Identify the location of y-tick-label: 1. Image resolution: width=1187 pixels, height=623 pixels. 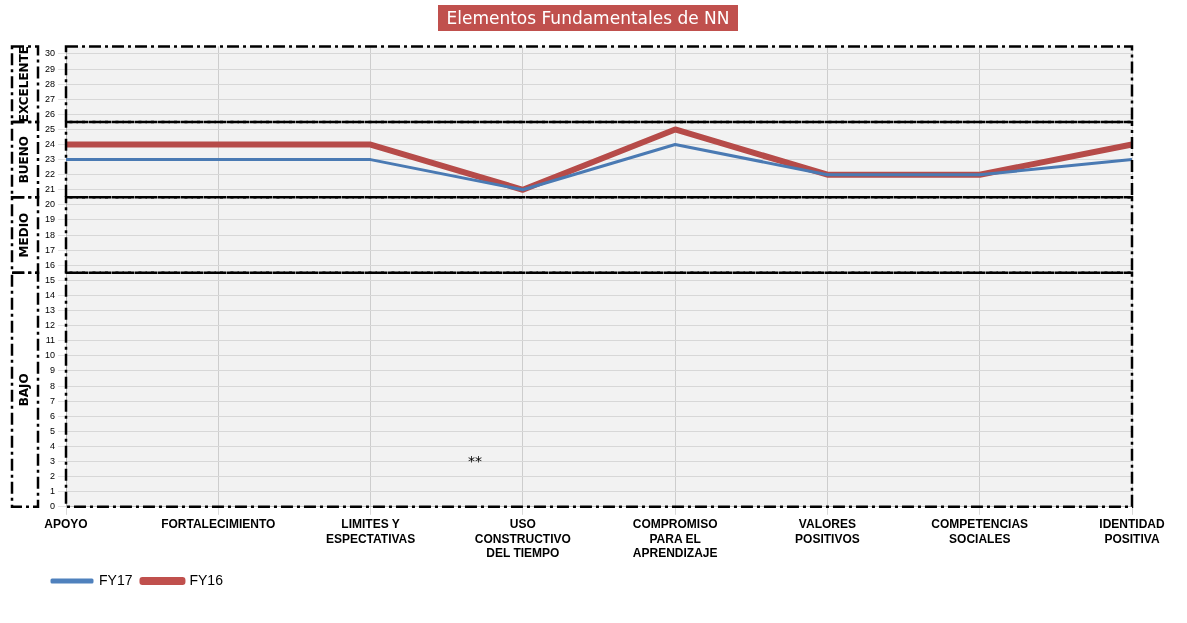
(53, 491).